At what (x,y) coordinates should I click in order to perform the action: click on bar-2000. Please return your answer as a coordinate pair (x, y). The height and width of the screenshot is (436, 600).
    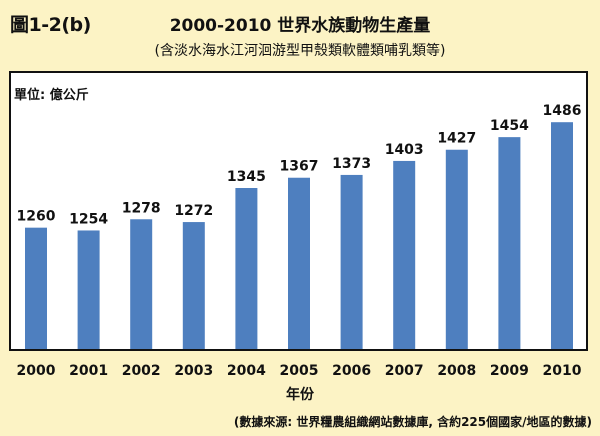
    Looking at the image, I should click on (36, 288).